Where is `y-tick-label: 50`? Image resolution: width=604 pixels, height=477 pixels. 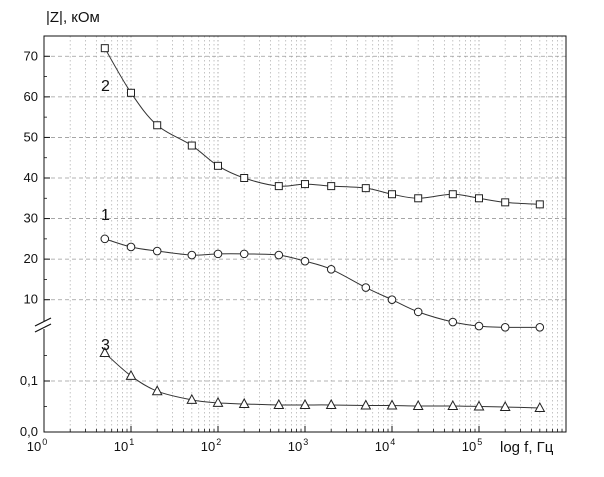
y-tick-label: 50 is located at coordinates (31, 136).